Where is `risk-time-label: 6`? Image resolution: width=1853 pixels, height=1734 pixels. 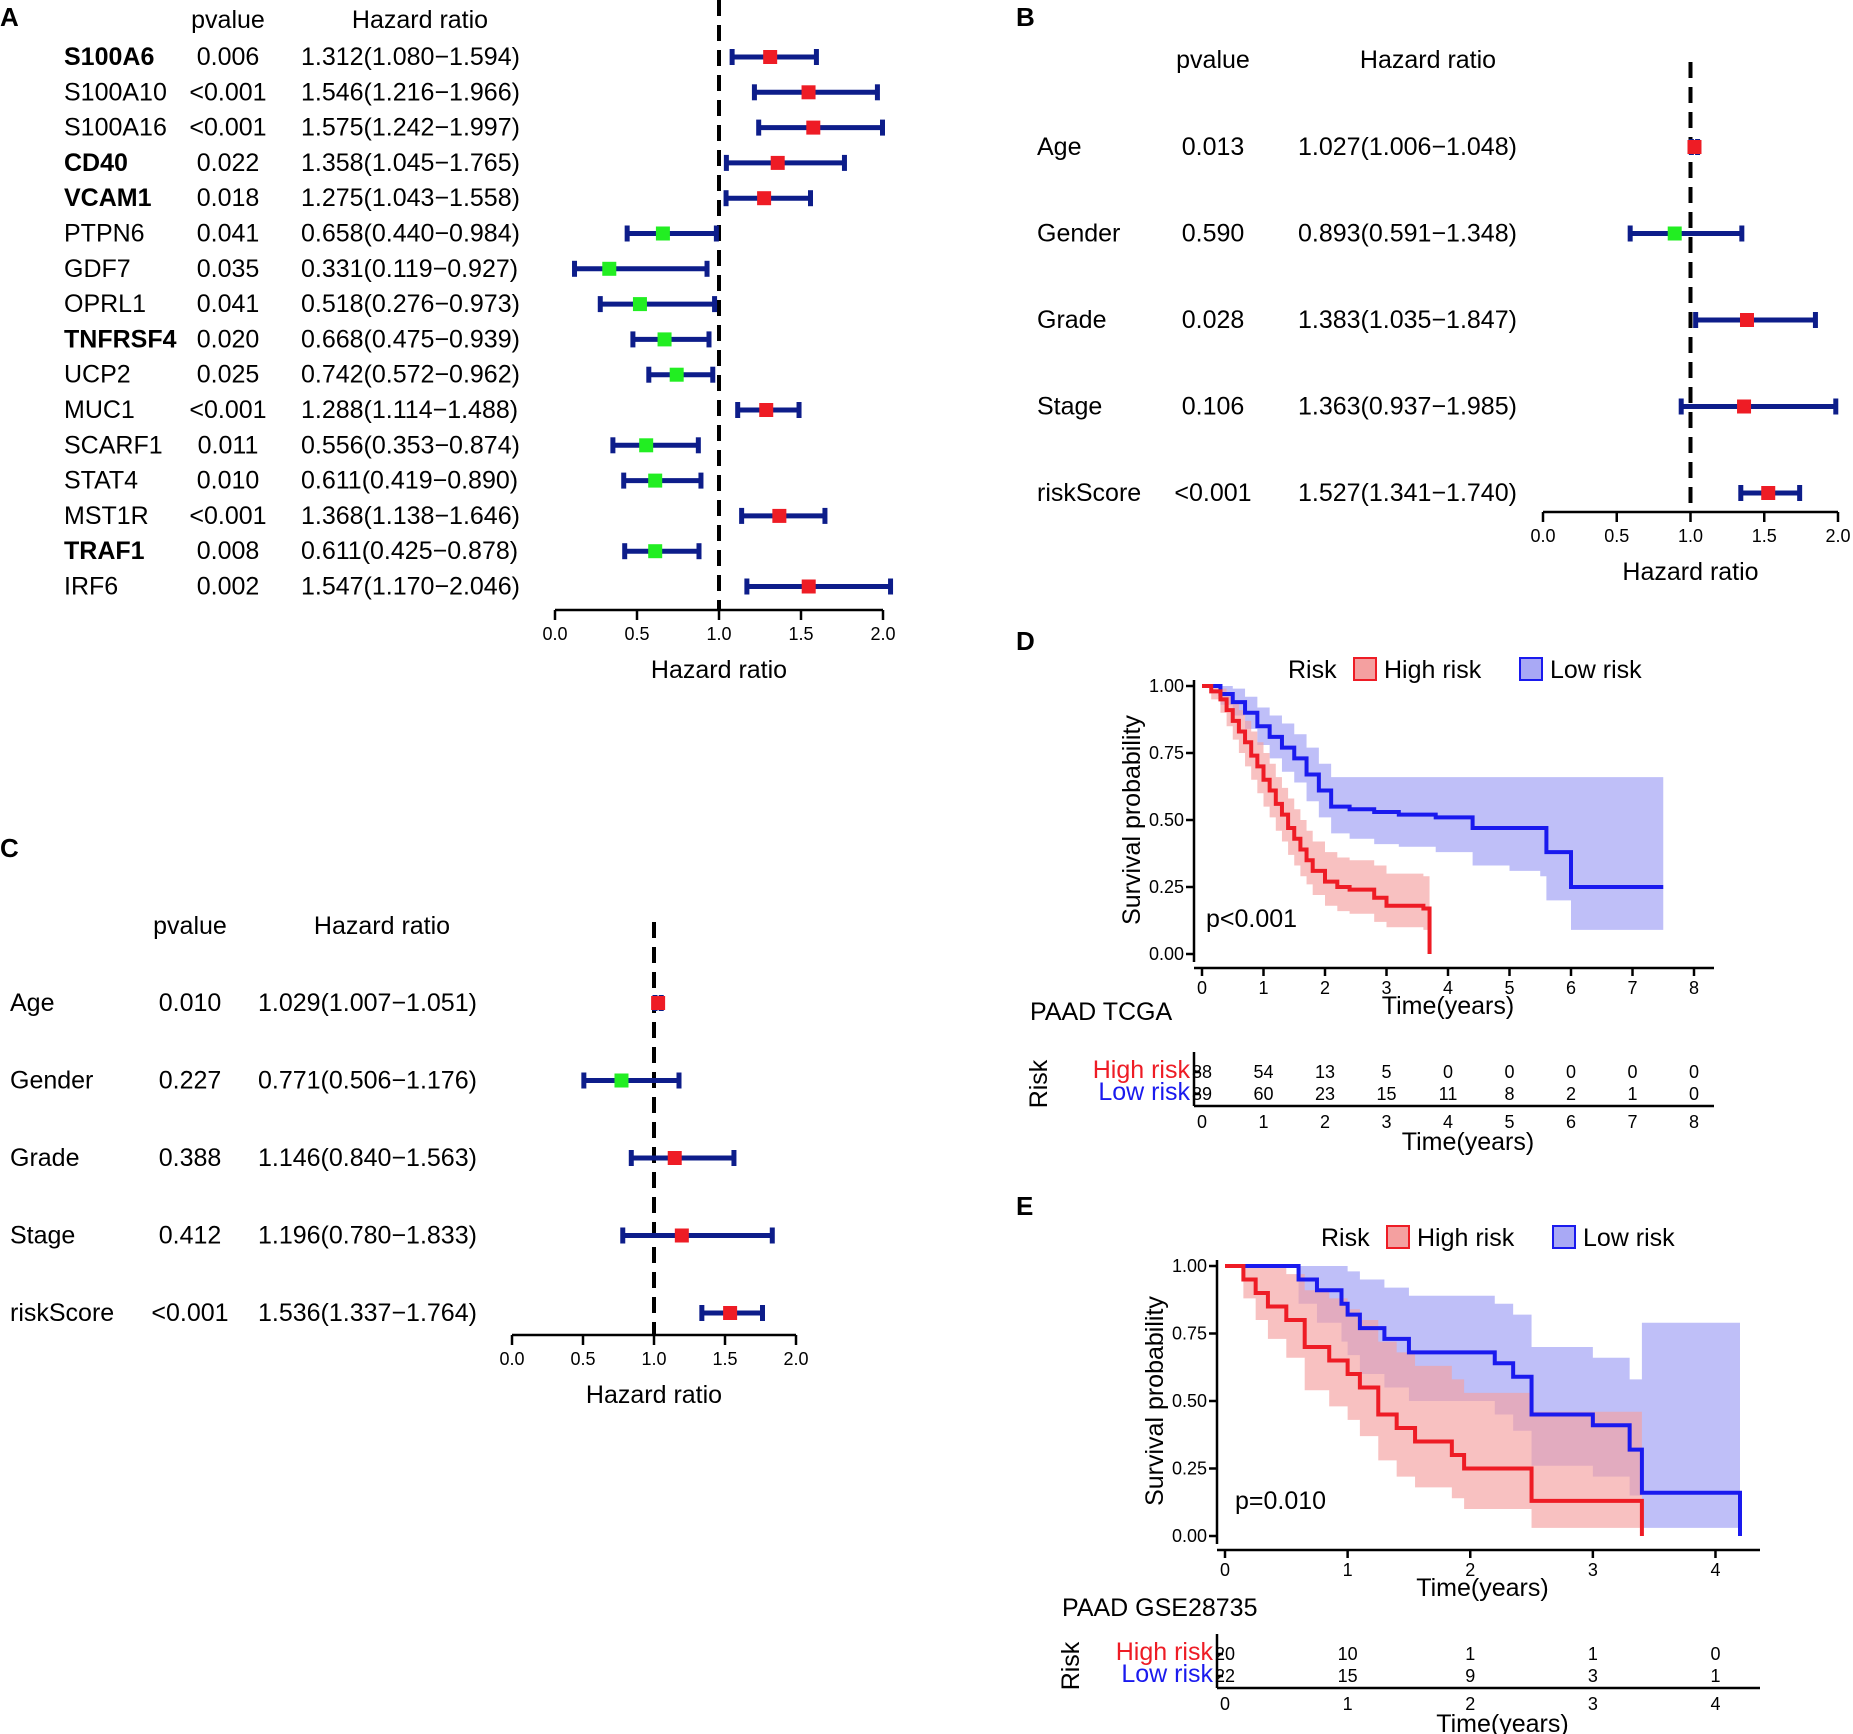 risk-time-label: 6 is located at coordinates (1571, 1122).